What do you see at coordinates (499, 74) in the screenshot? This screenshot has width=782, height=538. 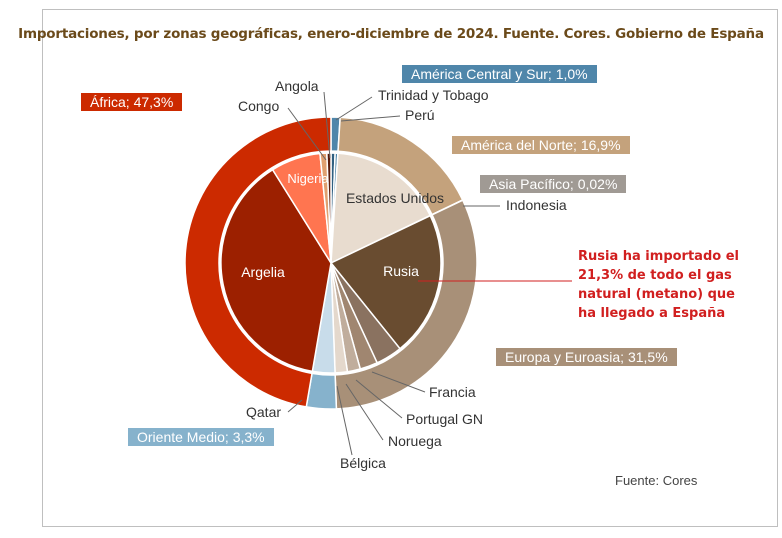 I see `label-america-central-sur: América Central y Sur; 1,0%` at bounding box center [499, 74].